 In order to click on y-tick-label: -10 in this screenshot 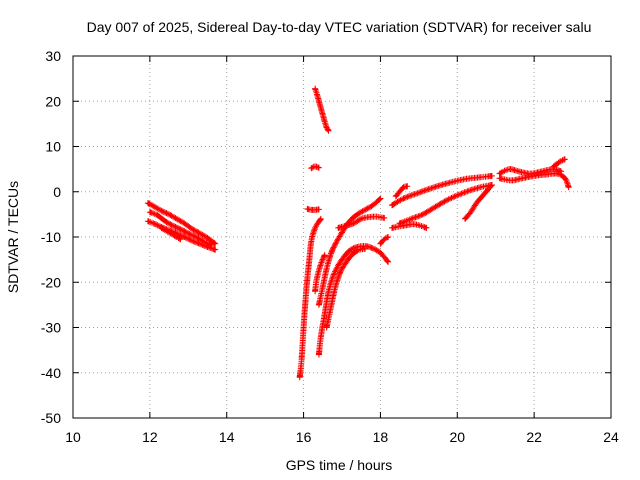, I will do `click(51, 237)`.